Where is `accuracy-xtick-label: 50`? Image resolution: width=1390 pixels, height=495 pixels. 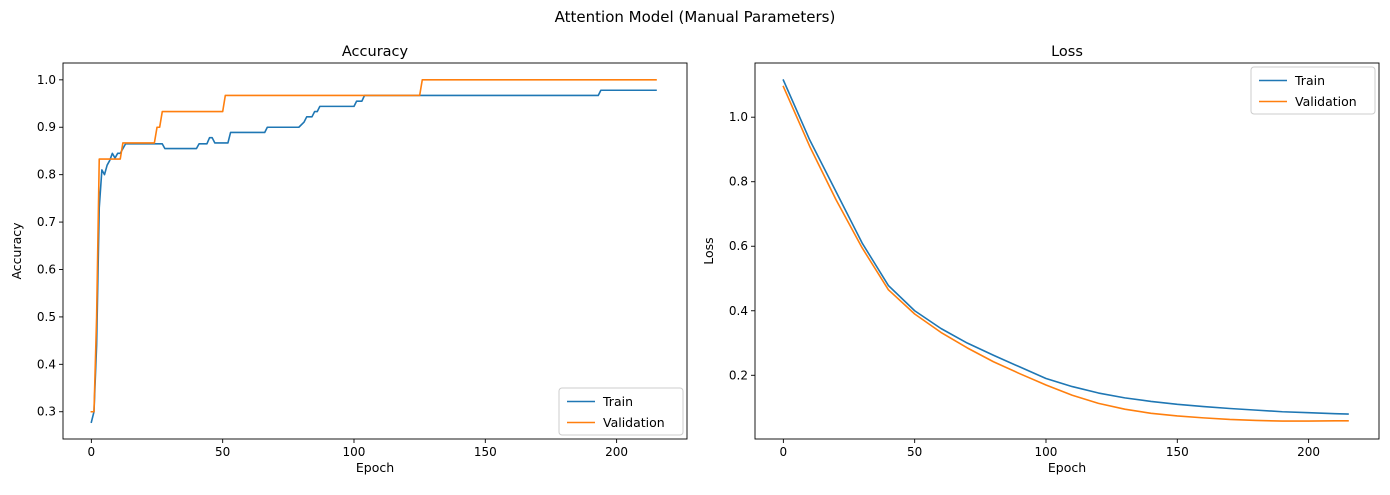 accuracy-xtick-label: 50 is located at coordinates (222, 452).